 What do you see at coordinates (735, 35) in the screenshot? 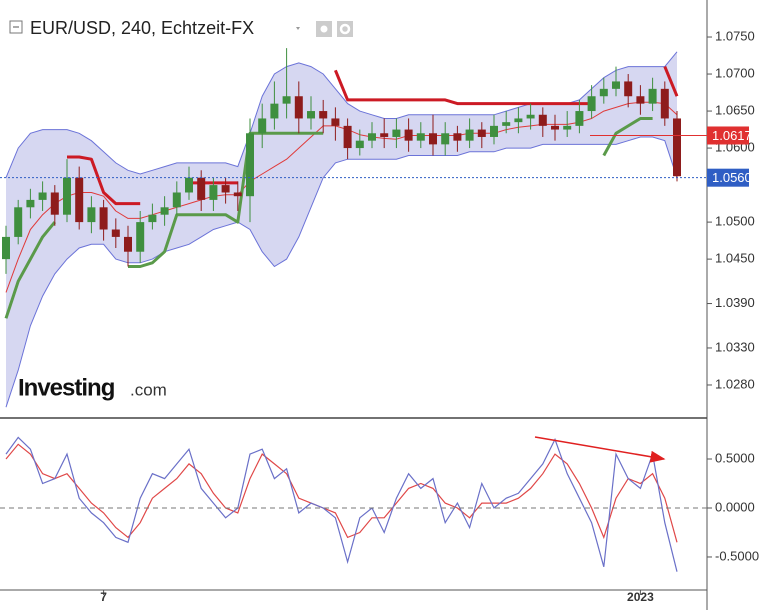
I see `y-tick-label: 1.0750` at bounding box center [735, 35].